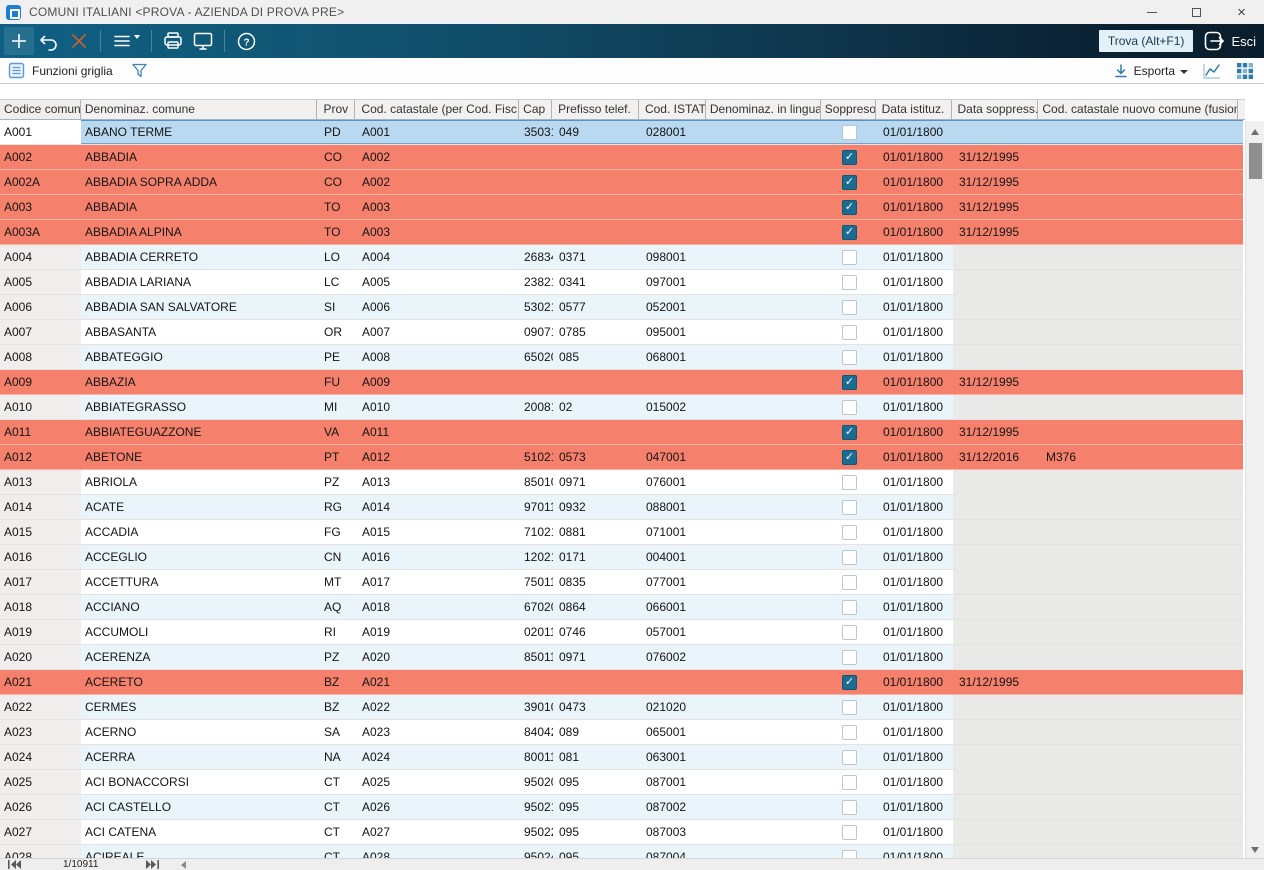 The height and width of the screenshot is (870, 1264). Describe the element at coordinates (333, 507) in the screenshot. I see `cell-prov: RG` at that location.